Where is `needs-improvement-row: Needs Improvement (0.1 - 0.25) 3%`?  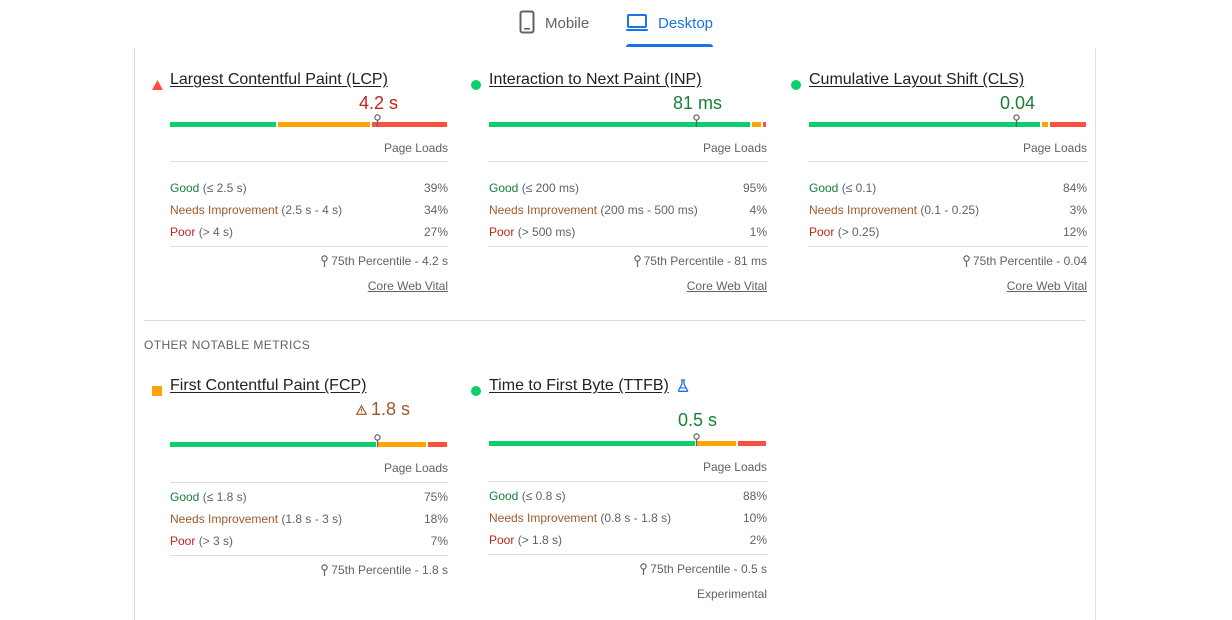 needs-improvement-row: Needs Improvement (0.1 - 0.25) 3% is located at coordinates (948, 210).